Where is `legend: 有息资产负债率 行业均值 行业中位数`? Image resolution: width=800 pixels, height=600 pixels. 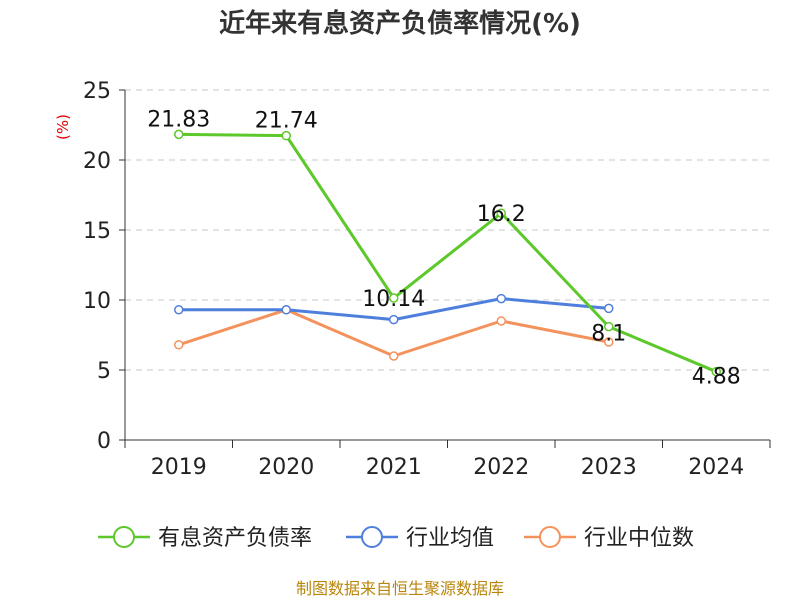
legend: 有息资产负债率 行业均值 行业中位数 is located at coordinates (396, 538).